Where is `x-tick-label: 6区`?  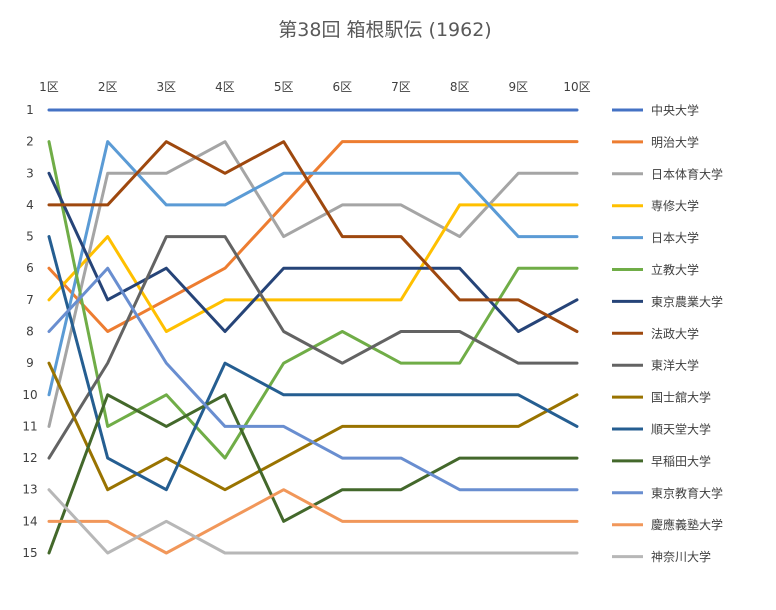 x-tick-label: 6区 is located at coordinates (343, 87).